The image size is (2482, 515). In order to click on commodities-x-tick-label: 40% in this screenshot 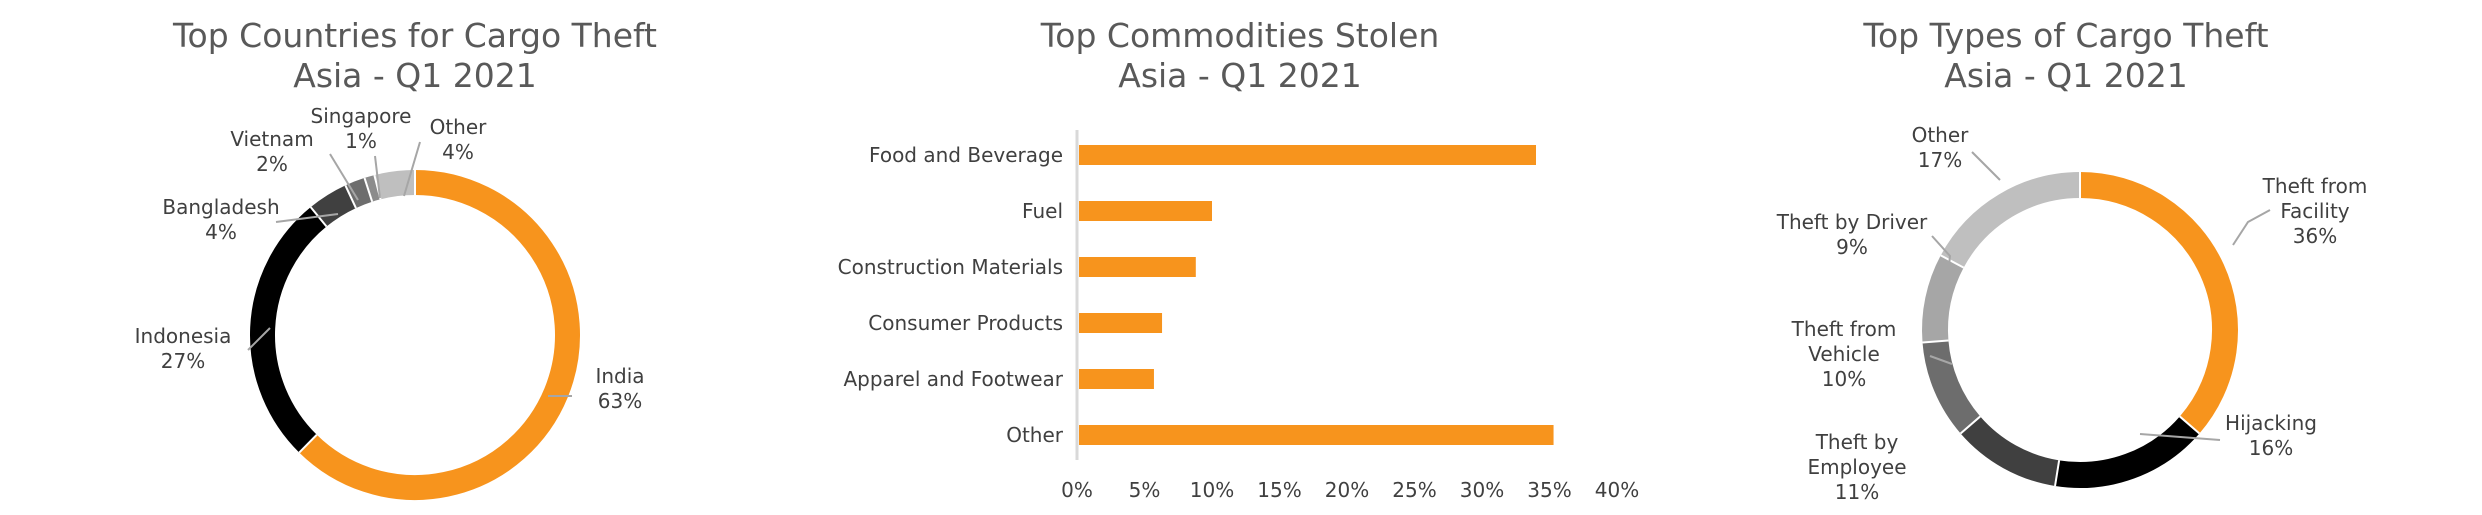, I will do `click(1617, 490)`.